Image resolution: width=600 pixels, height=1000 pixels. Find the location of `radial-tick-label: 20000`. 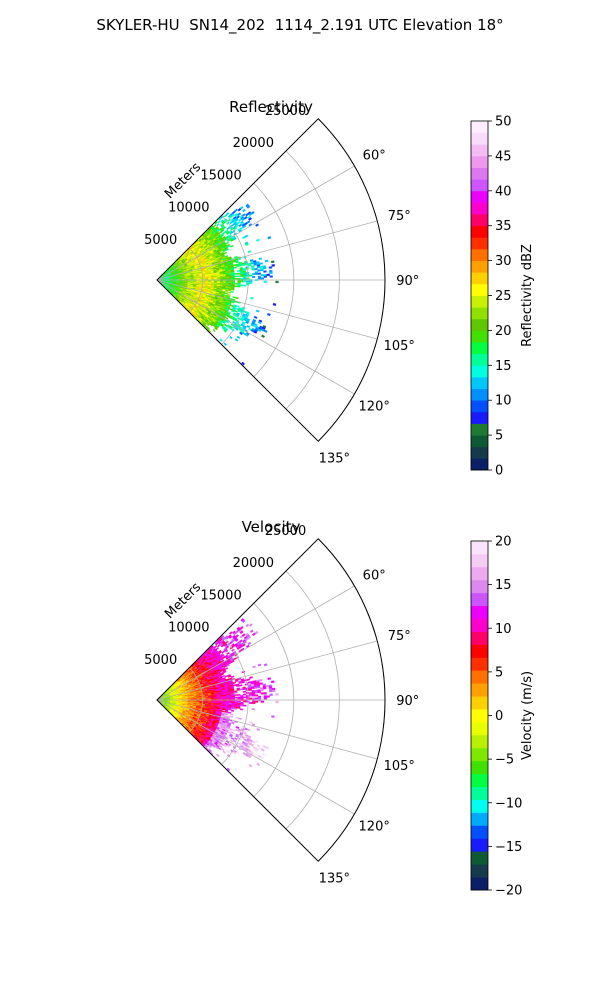

radial-tick-label: 20000 is located at coordinates (253, 143).